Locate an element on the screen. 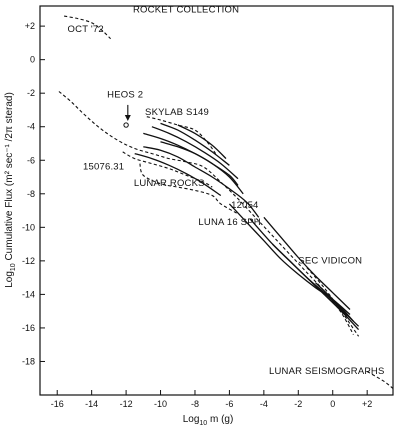  x-tick-label: -16 is located at coordinates (57, 404).